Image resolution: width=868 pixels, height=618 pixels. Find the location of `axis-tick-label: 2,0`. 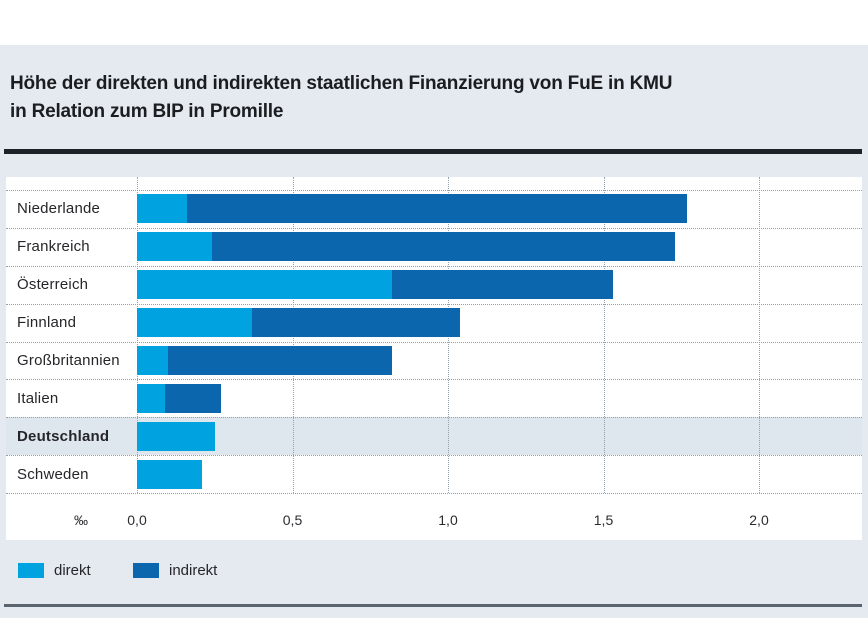

axis-tick-label: 2,0 is located at coordinates (759, 520).